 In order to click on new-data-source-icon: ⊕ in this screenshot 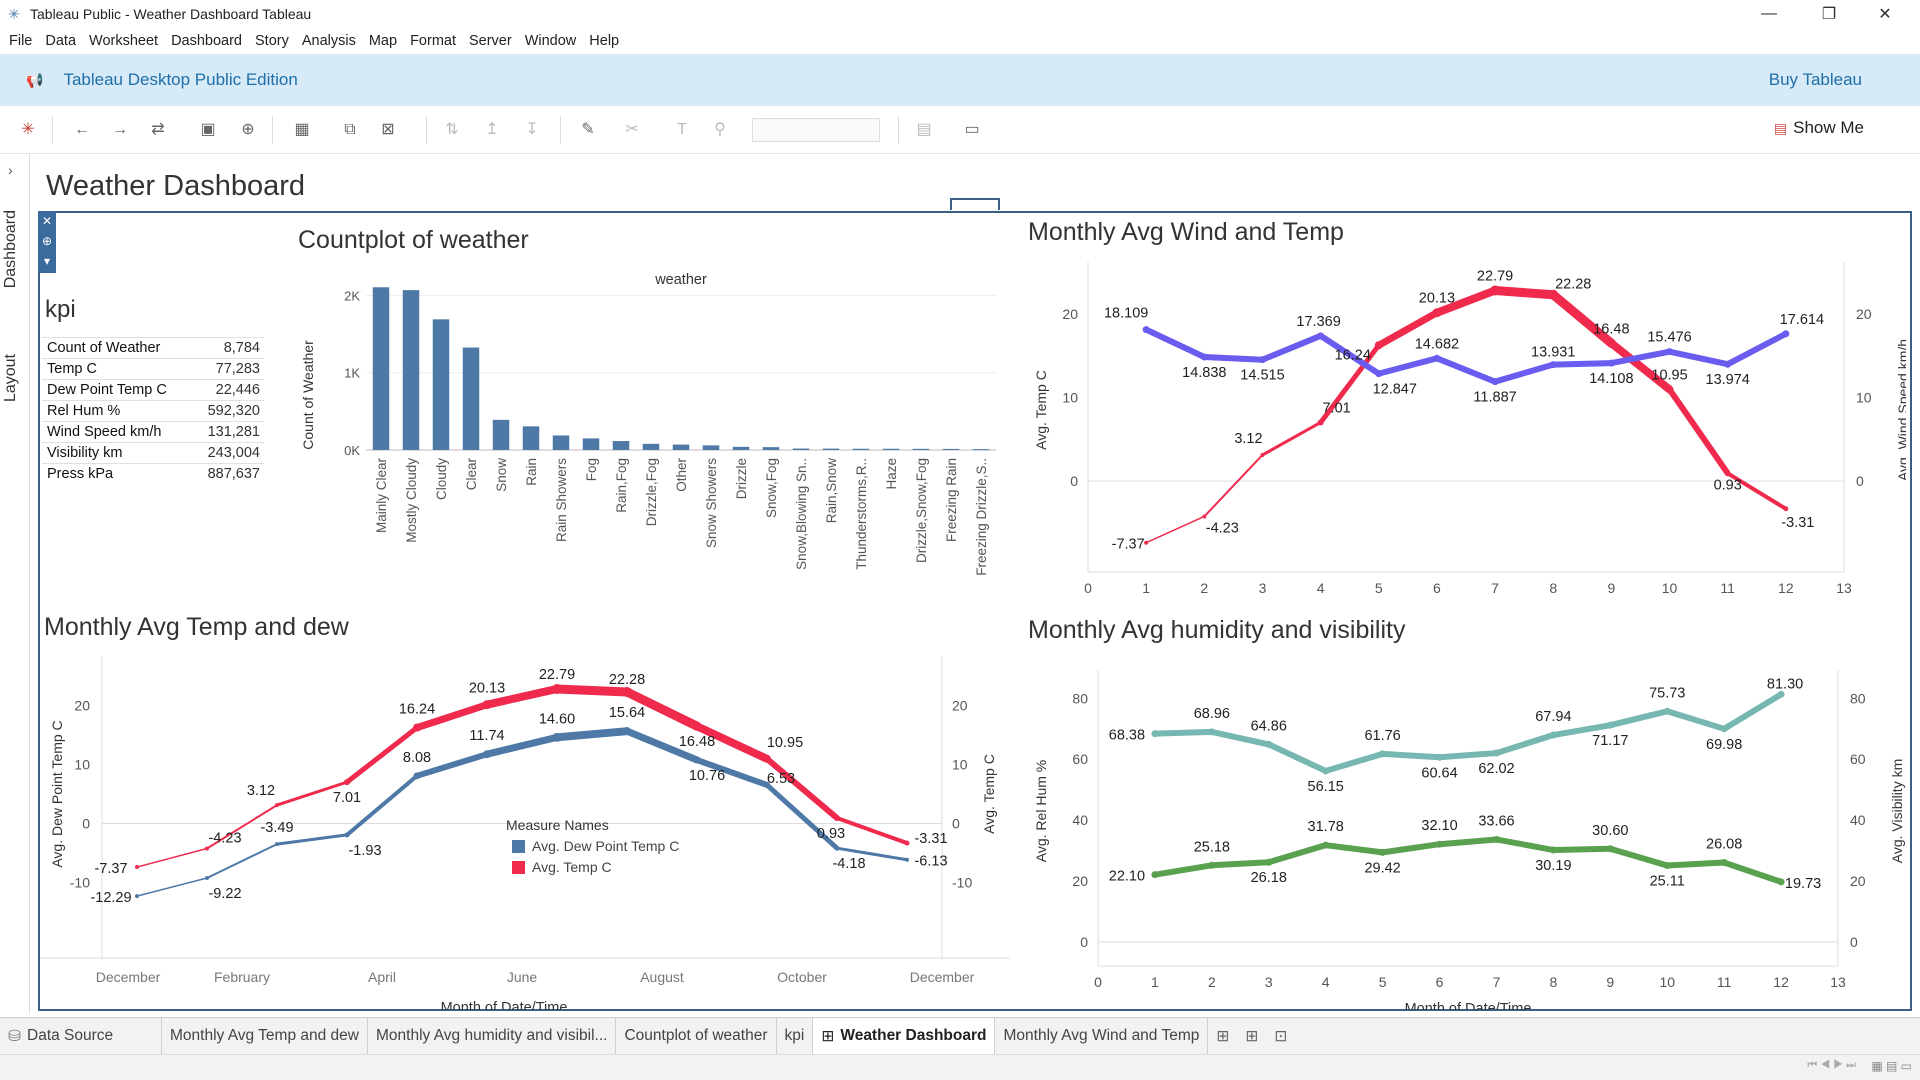, I will do `click(248, 129)`.